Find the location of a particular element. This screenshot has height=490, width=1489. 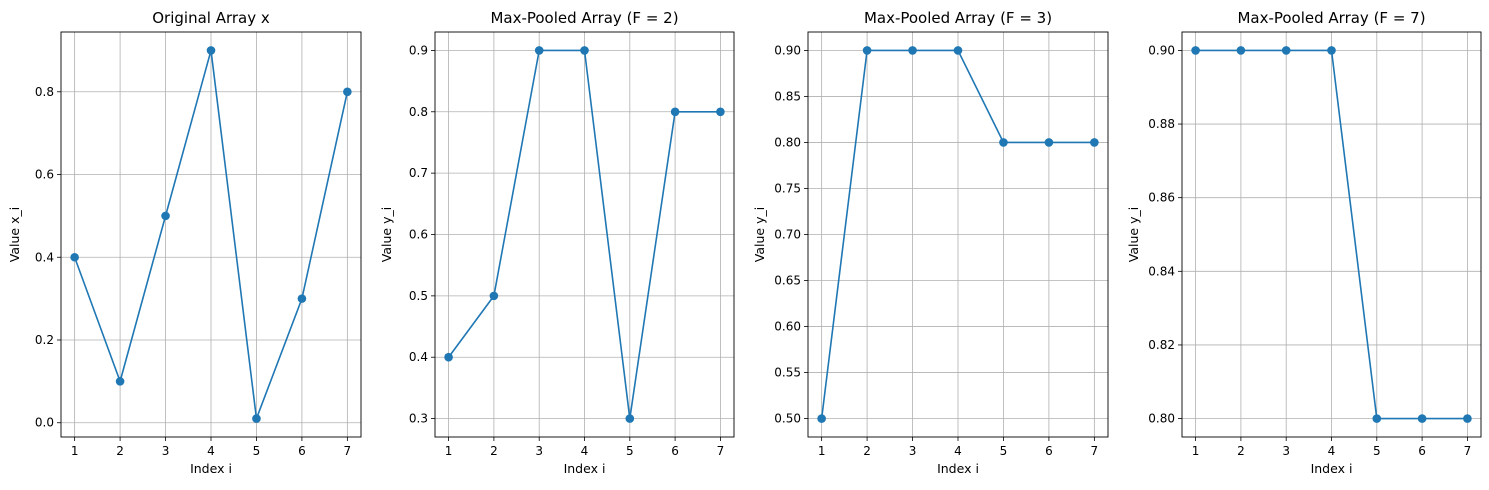

y-tick-label: 0.60 is located at coordinates (787, 327).